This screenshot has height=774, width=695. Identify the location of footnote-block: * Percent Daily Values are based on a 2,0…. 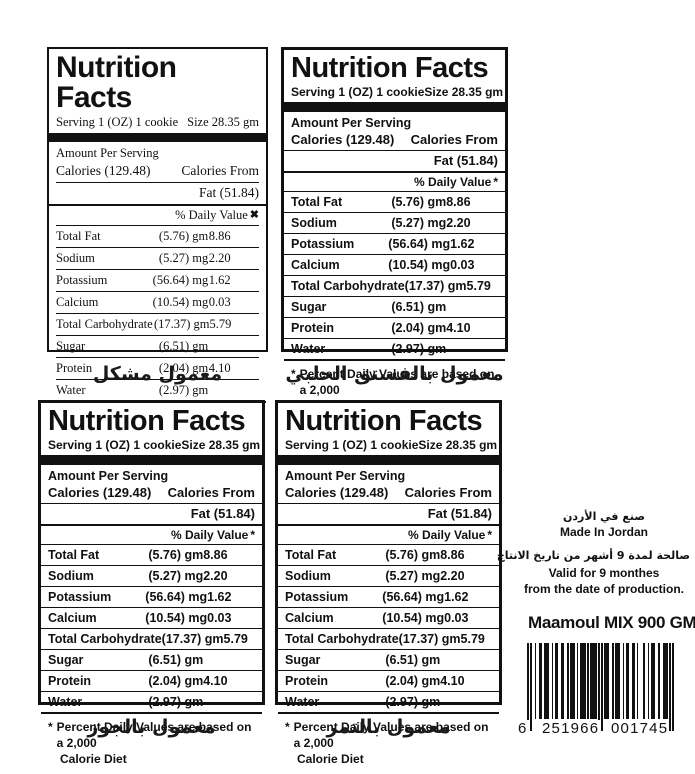
(151, 744).